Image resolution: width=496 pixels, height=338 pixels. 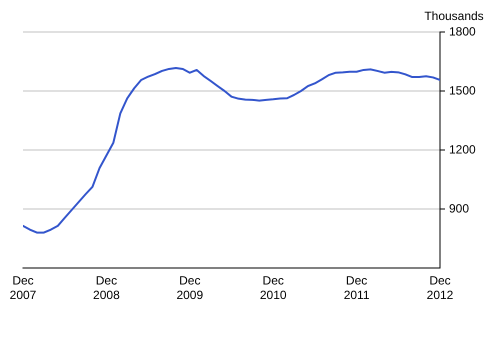 What do you see at coordinates (273, 288) in the screenshot?
I see `x-tick-label: Dec 2010` at bounding box center [273, 288].